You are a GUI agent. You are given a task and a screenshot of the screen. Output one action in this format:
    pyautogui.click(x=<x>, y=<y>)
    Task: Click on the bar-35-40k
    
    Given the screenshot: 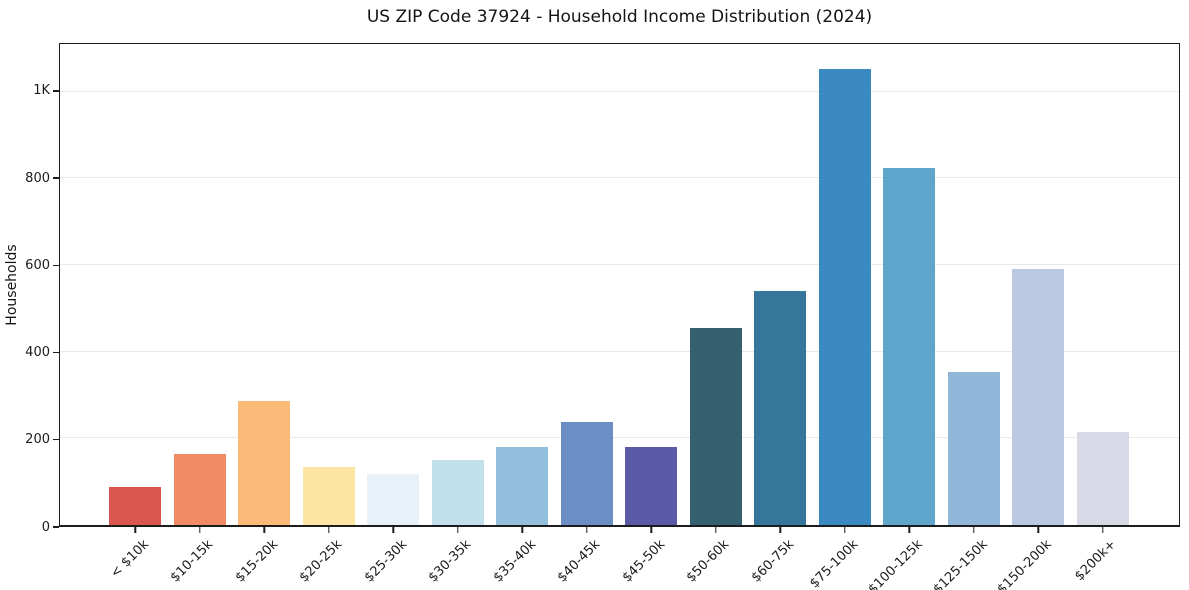 What is the action you would take?
    pyautogui.click(x=522, y=485)
    